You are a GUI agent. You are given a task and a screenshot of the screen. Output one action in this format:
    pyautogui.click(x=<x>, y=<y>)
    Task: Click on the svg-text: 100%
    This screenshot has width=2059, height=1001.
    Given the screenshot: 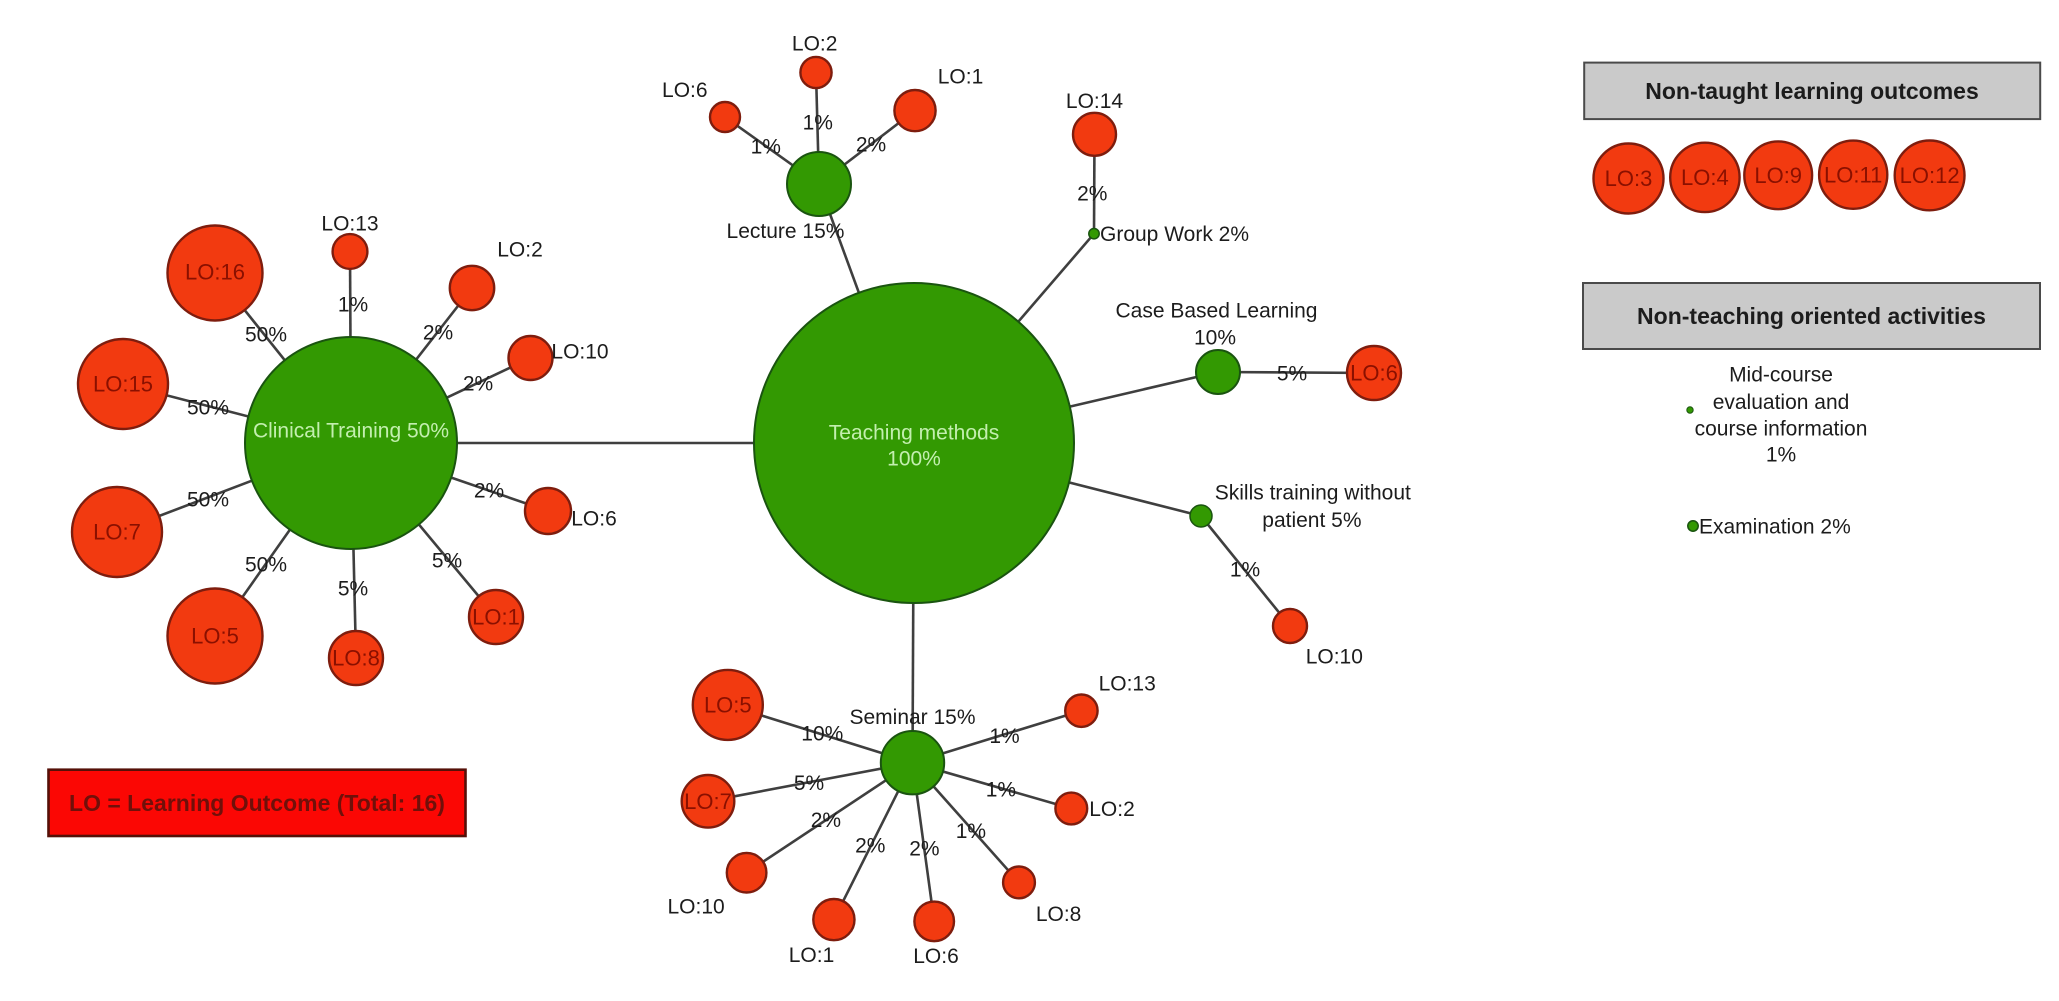 What is the action you would take?
    pyautogui.click(x=914, y=458)
    